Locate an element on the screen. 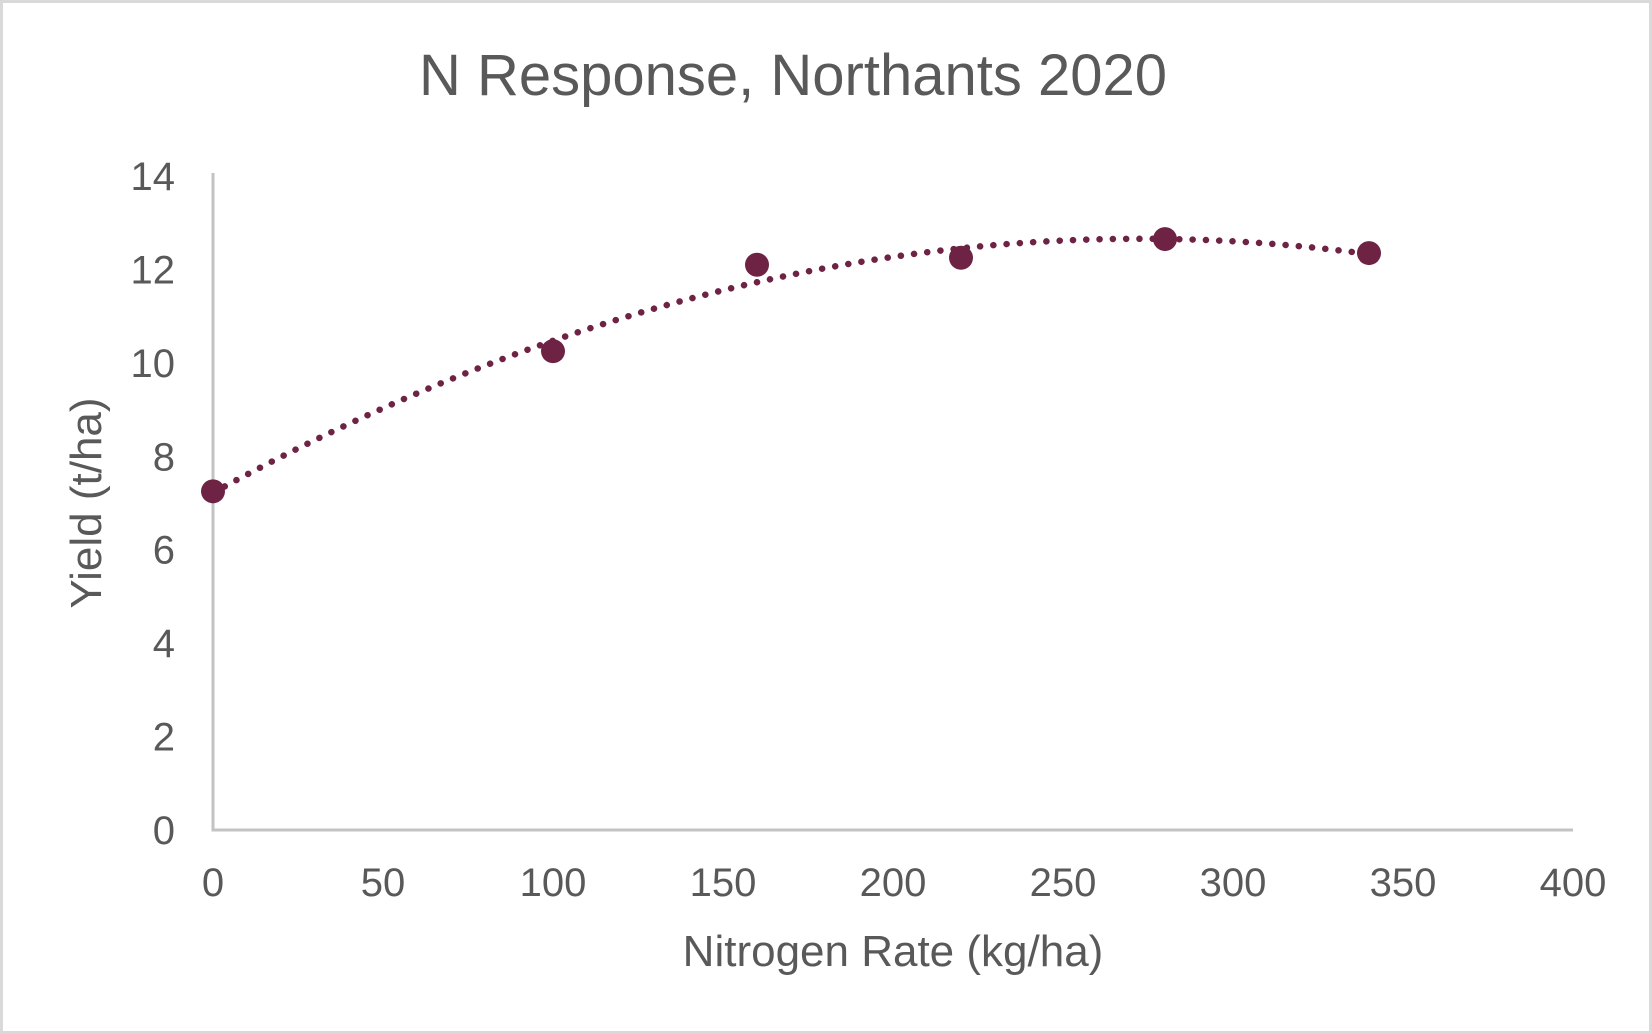 This screenshot has height=1034, width=1652. y-tick-label: 6 is located at coordinates (164, 551).